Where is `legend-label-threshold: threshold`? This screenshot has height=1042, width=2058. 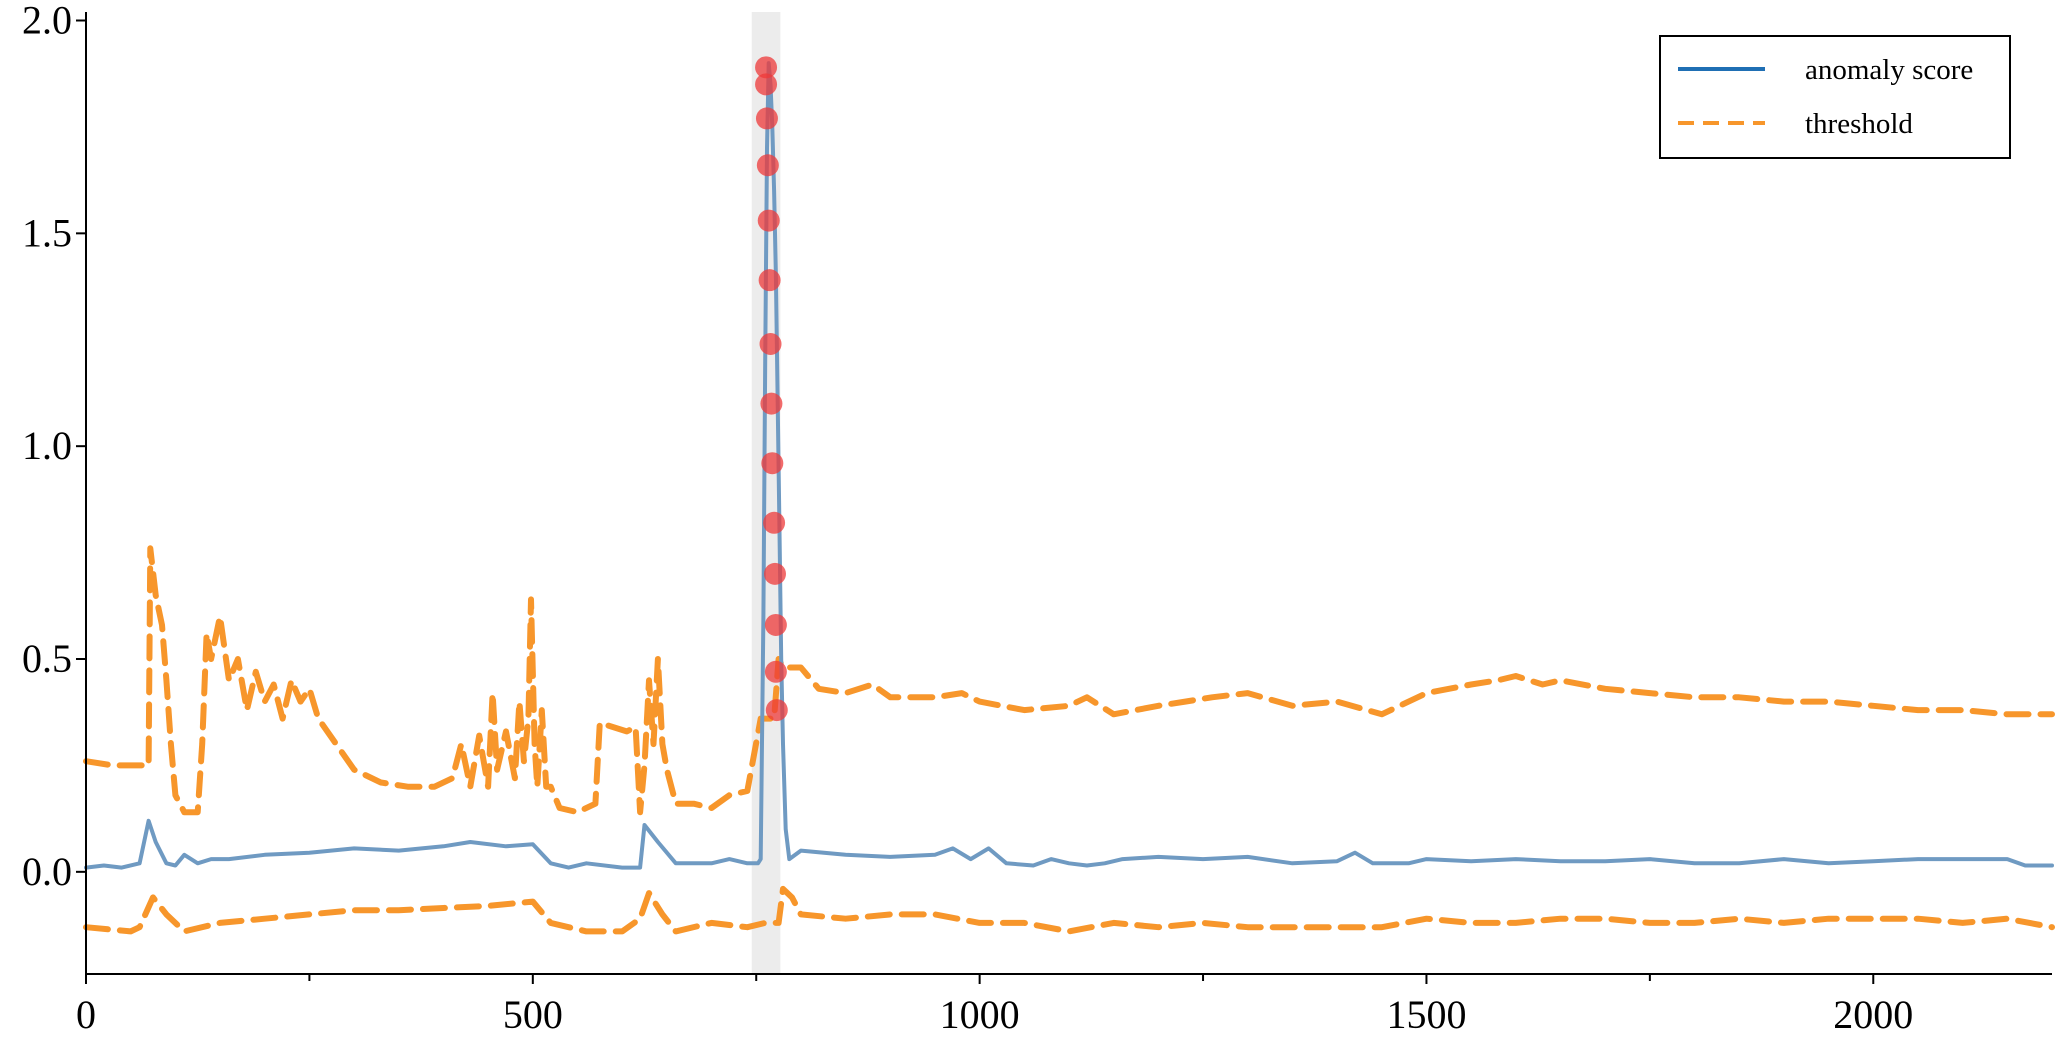 legend-label-threshold: threshold is located at coordinates (1859, 124).